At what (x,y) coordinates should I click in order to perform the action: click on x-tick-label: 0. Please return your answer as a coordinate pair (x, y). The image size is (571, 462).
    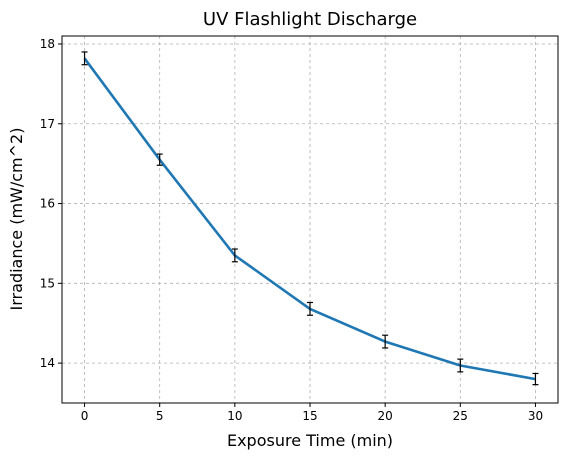
    Looking at the image, I should click on (85, 416).